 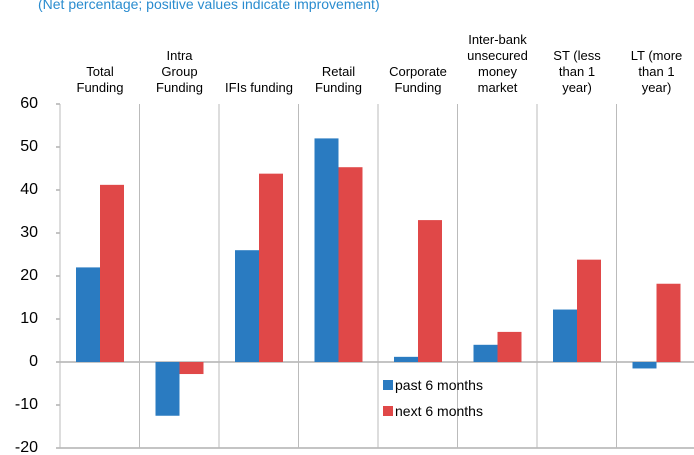 What do you see at coordinates (656, 71) in the screenshot?
I see `x-tick-label: LT (more than 1 year)` at bounding box center [656, 71].